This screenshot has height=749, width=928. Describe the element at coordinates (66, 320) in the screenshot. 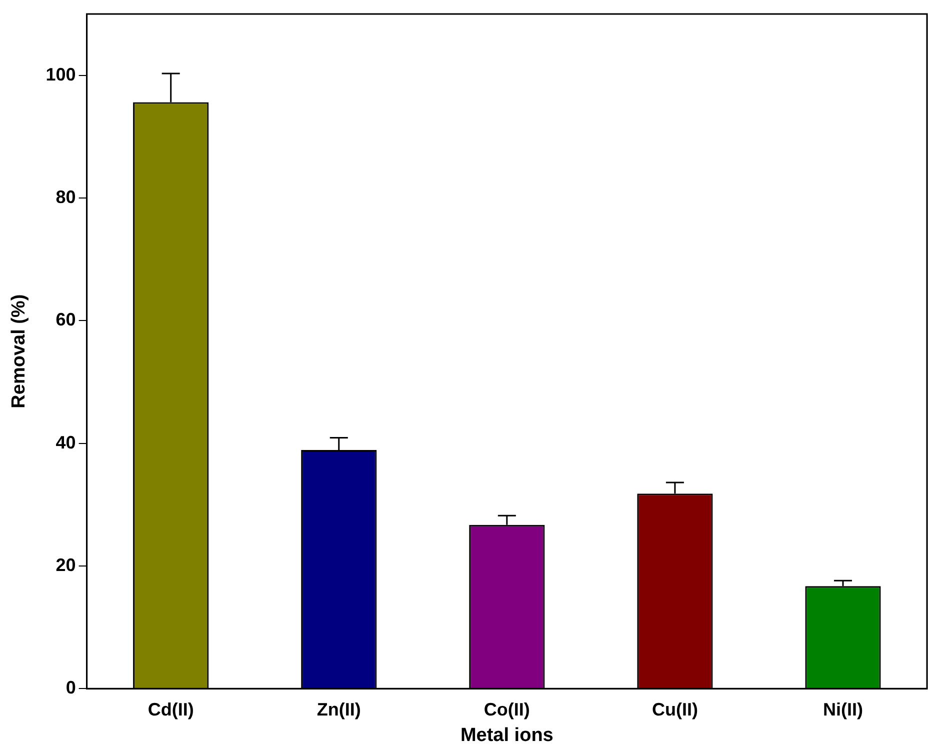

I see `y-tick-label: 60` at that location.